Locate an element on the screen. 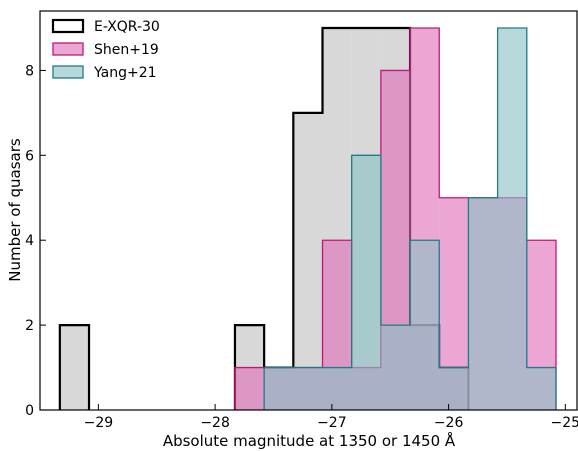 This screenshot has width=578, height=451. y-tick-label-3: 6 is located at coordinates (29, 156).